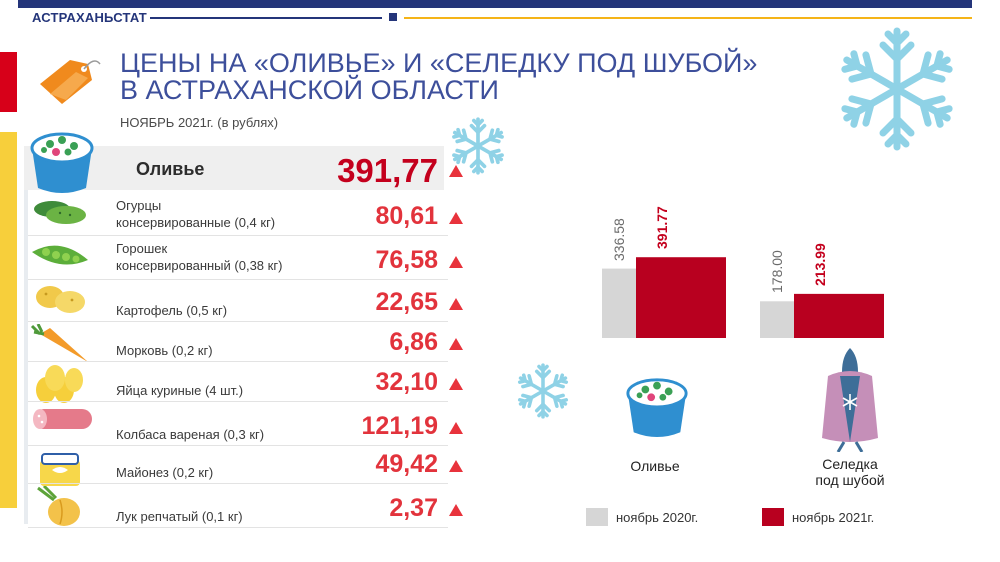 Image resolution: width=1000 pixels, height=562 pixels. I want to click on olivie-total-value: 391,77, so click(387, 170).